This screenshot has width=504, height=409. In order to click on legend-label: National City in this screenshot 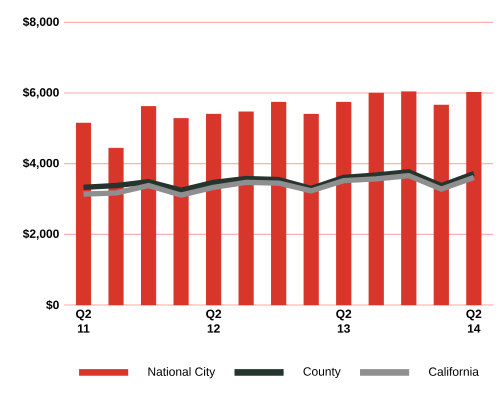, I will do `click(182, 372)`.